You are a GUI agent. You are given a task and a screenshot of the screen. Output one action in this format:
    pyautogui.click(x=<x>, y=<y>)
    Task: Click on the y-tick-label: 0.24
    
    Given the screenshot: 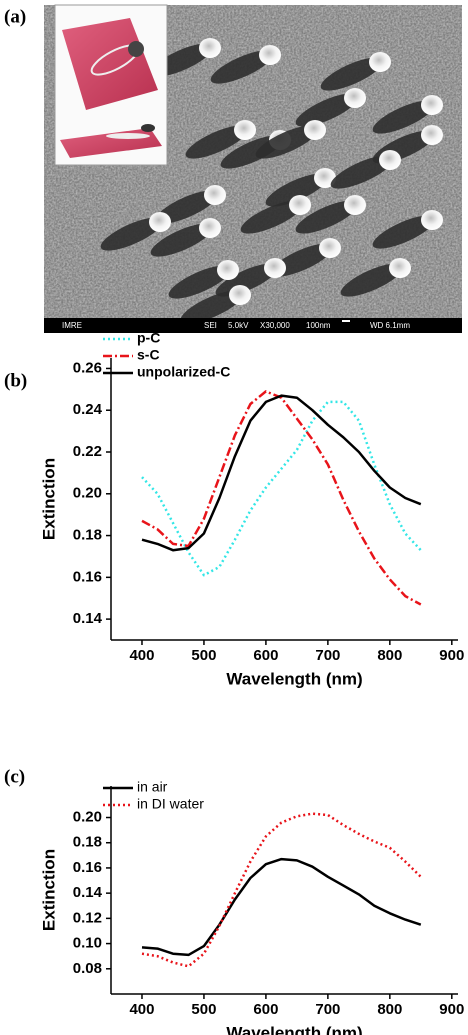 What is the action you would take?
    pyautogui.click(x=88, y=409)
    